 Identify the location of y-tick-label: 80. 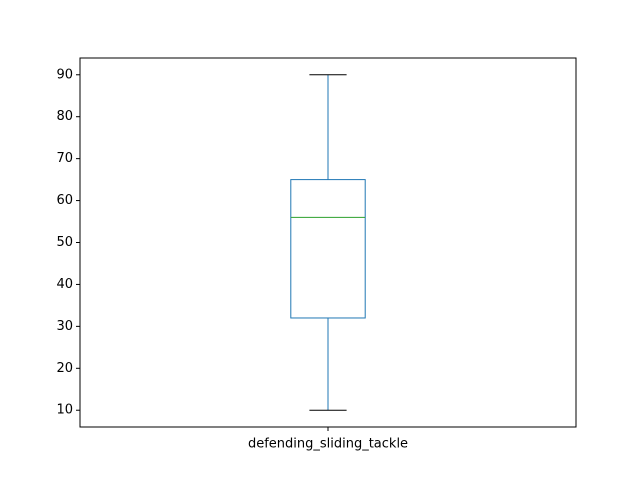
(64, 116).